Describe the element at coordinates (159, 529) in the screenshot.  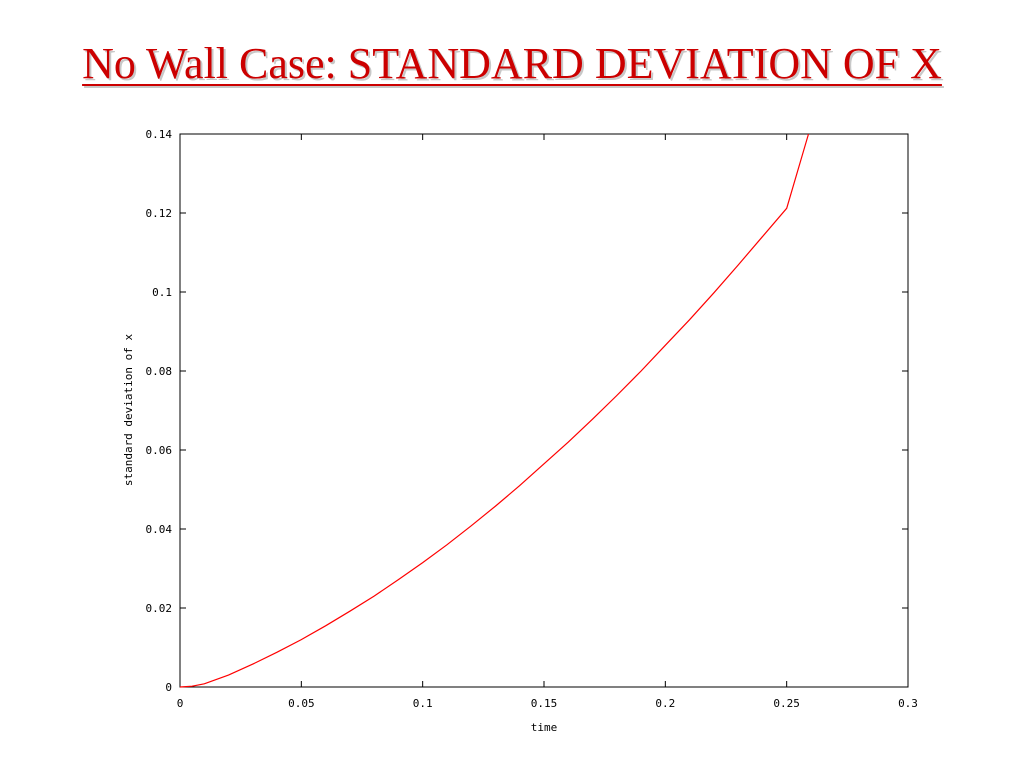
I see `y-tick-label: 0.04` at that location.